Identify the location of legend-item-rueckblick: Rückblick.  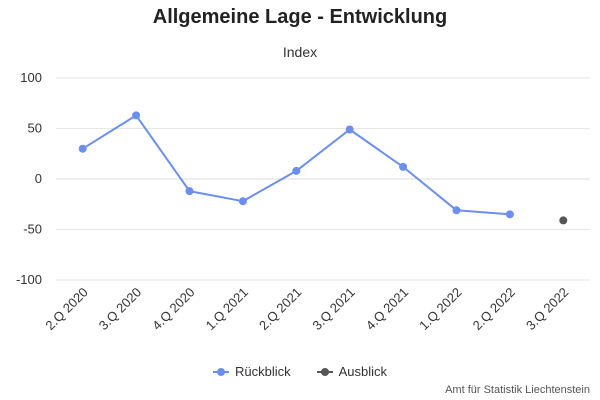
(251, 371).